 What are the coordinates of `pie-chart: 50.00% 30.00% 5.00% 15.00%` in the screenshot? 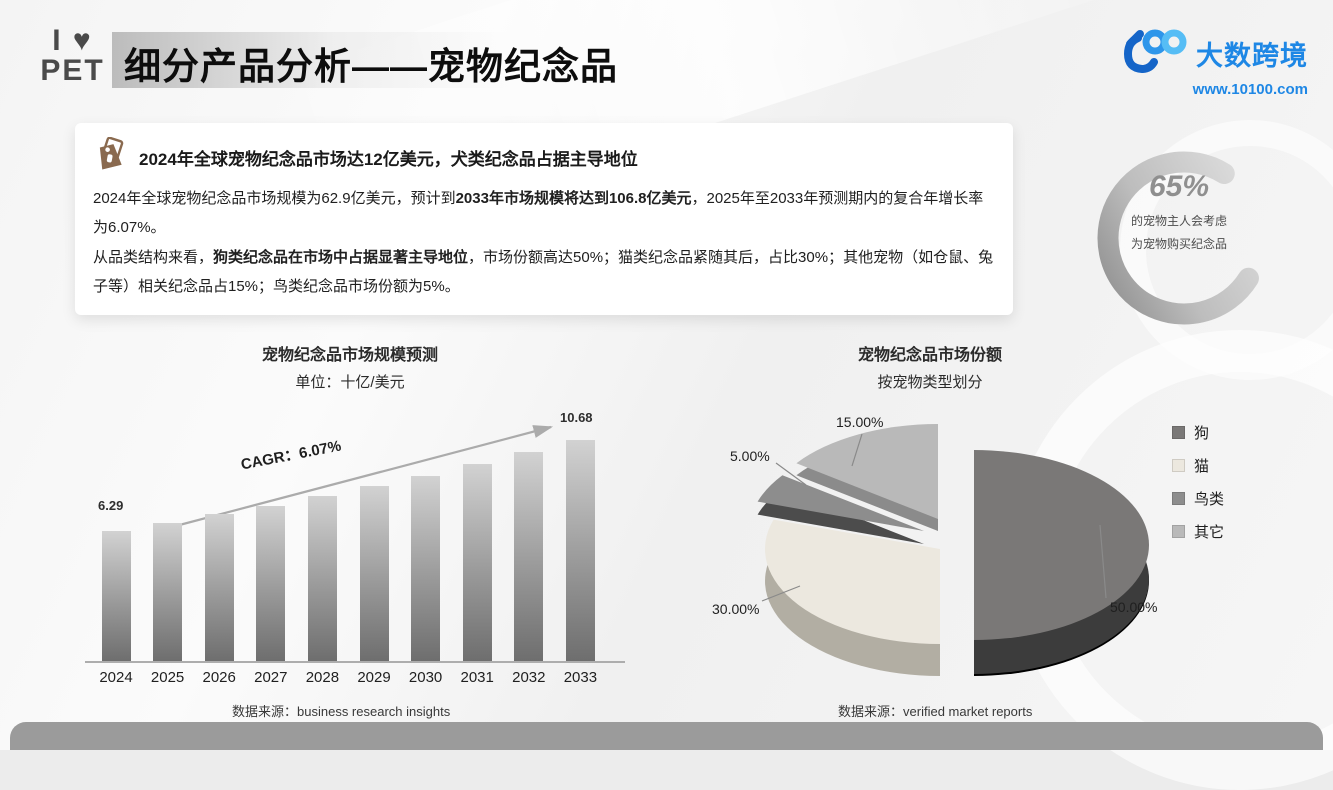 It's located at (934, 545).